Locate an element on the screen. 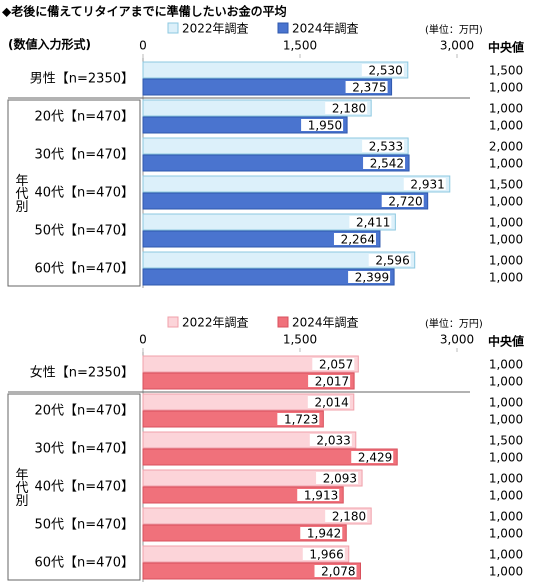 The image size is (536, 582). value-label: 2,429 is located at coordinates (375, 458).